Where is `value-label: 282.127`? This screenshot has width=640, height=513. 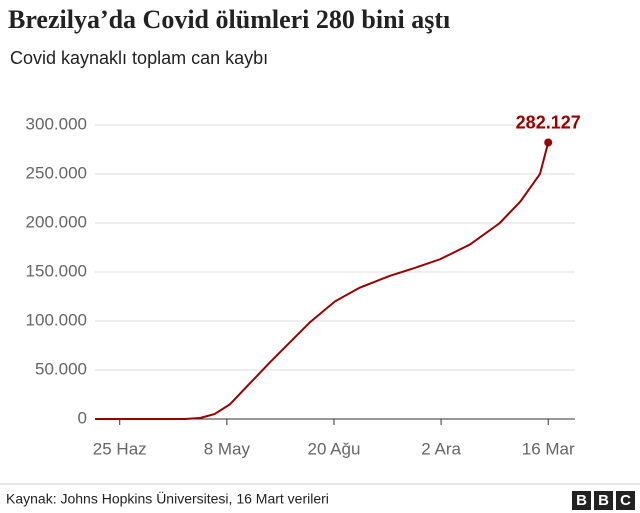 value-label: 282.127 is located at coordinates (548, 122).